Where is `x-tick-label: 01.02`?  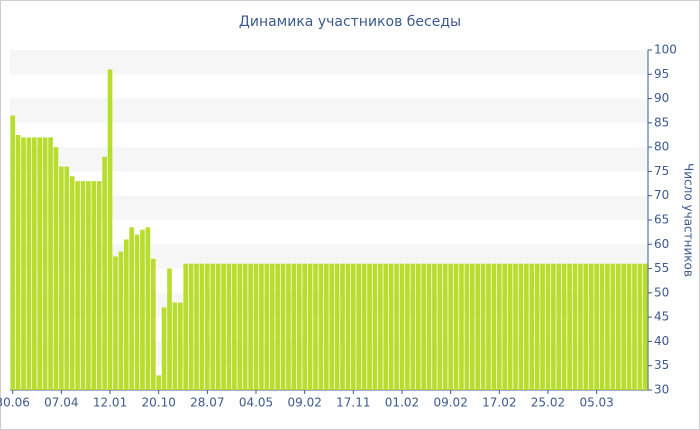 x-tick-label: 01.02 is located at coordinates (402, 403).